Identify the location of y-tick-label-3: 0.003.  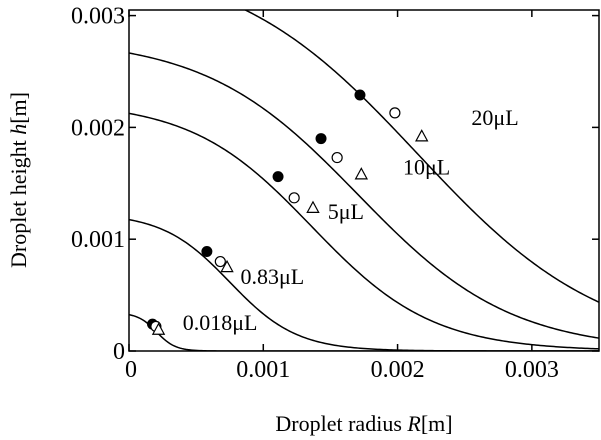
(98, 17).